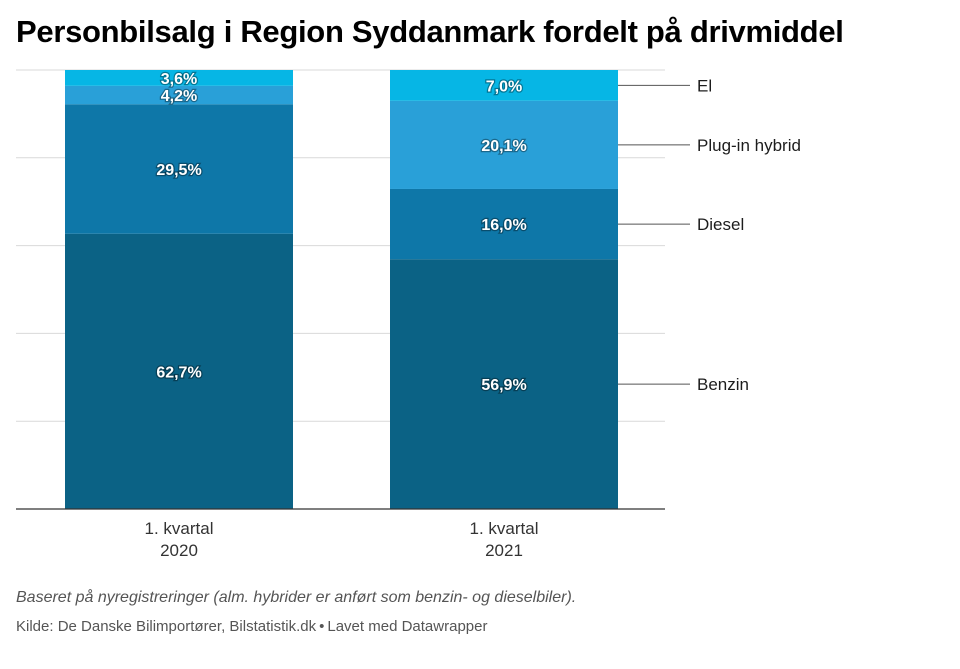  What do you see at coordinates (179, 550) in the screenshot?
I see `x-tick-label: 2020` at bounding box center [179, 550].